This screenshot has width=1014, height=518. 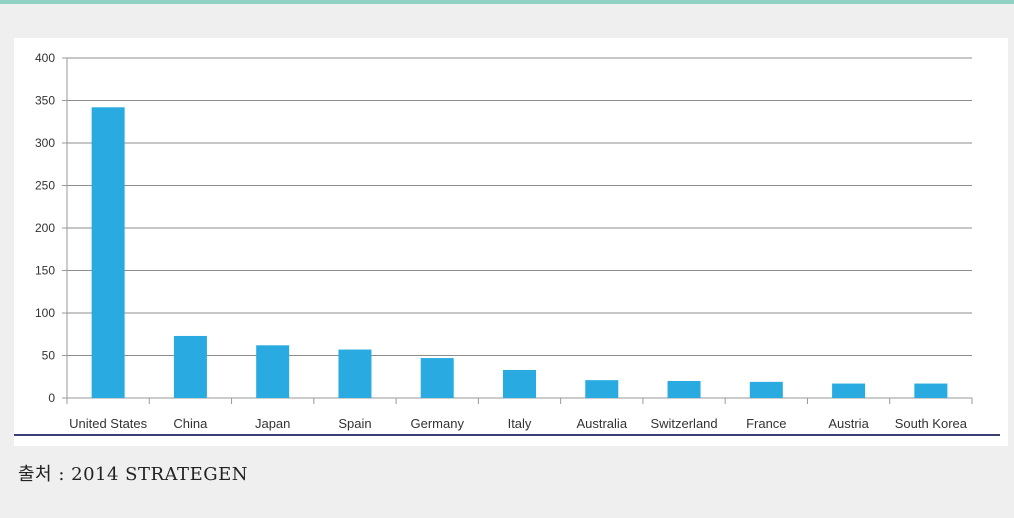 What do you see at coordinates (601, 423) in the screenshot?
I see `x-tick-label: Australia` at bounding box center [601, 423].